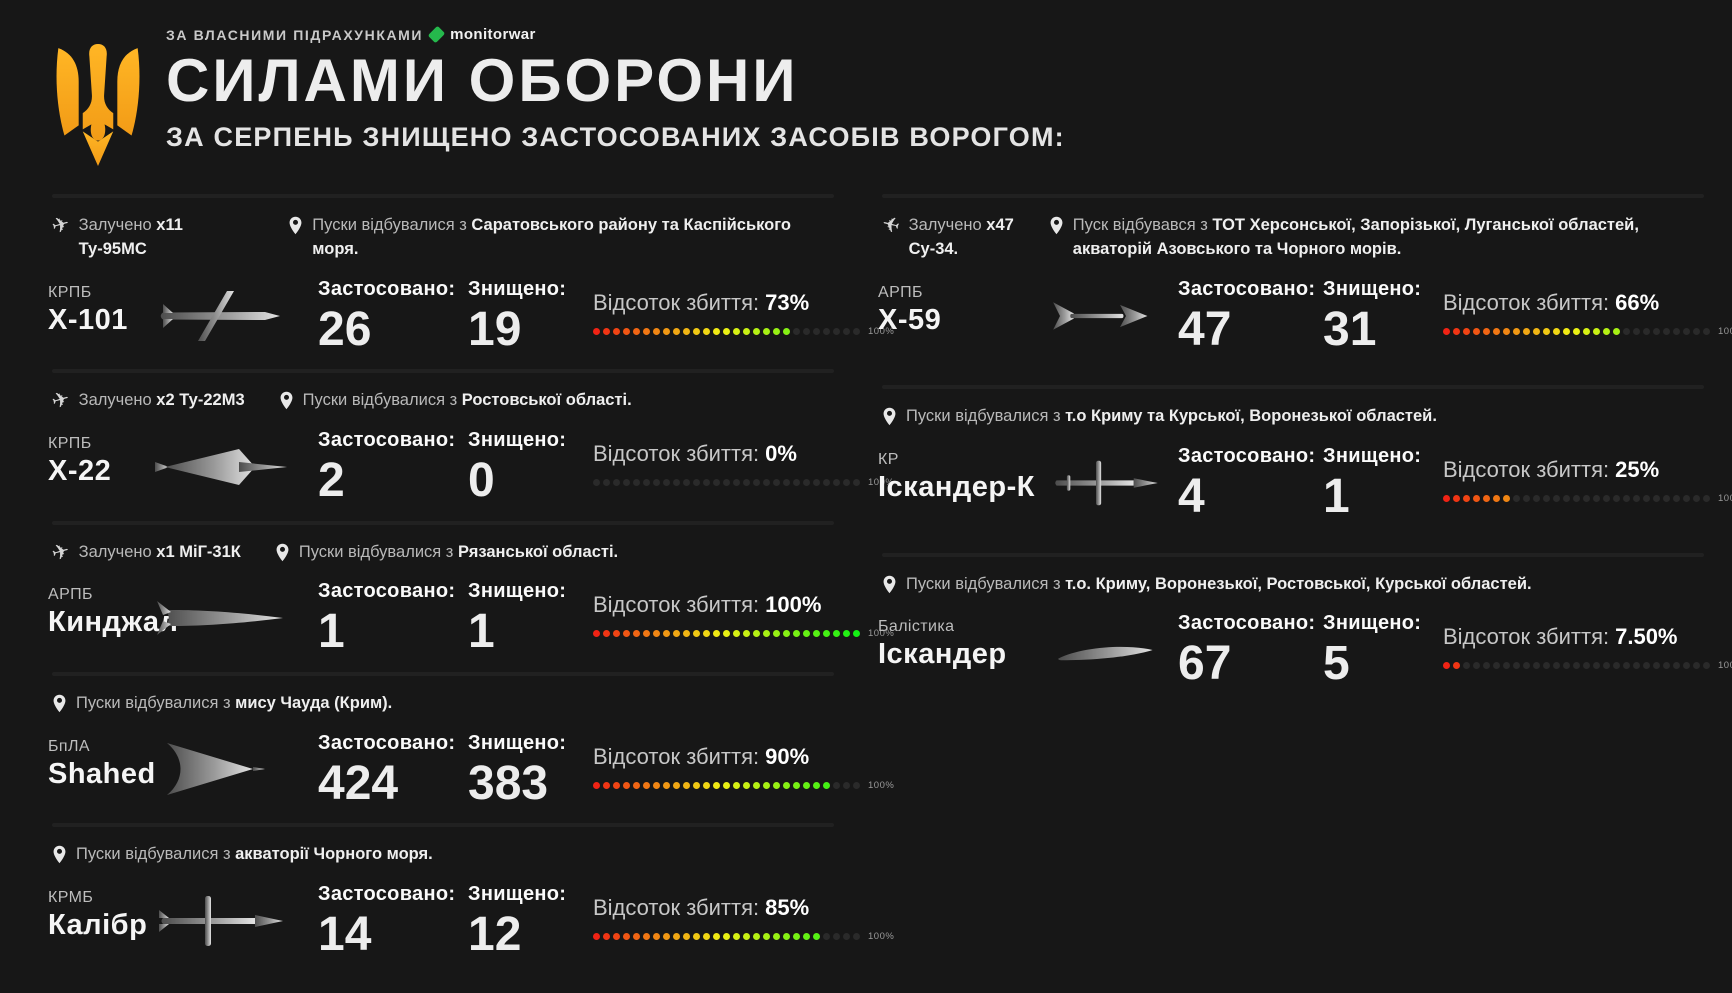 This screenshot has width=1732, height=993. Describe the element at coordinates (947, 237) in the screenshot. I see `carrier-info: ✈ Залучено х47 Су-34.` at that location.